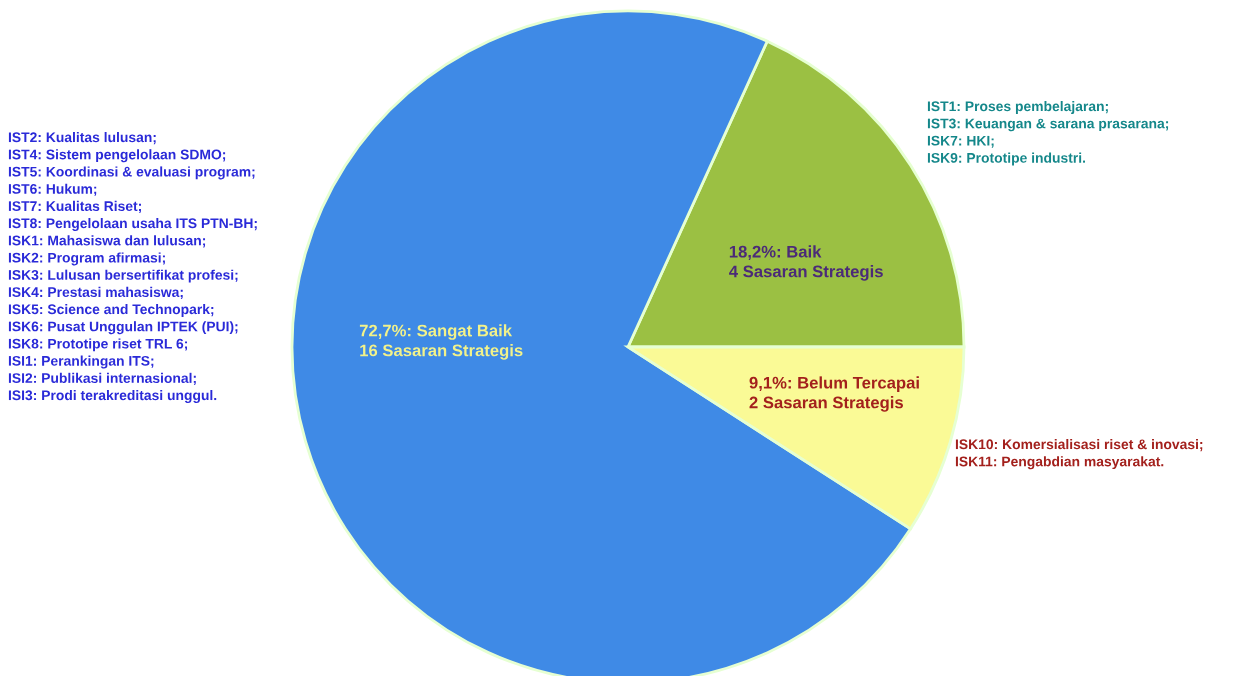 This screenshot has height=676, width=1238. I want to click on slice-label: 18,2%: Baik, so click(775, 252).